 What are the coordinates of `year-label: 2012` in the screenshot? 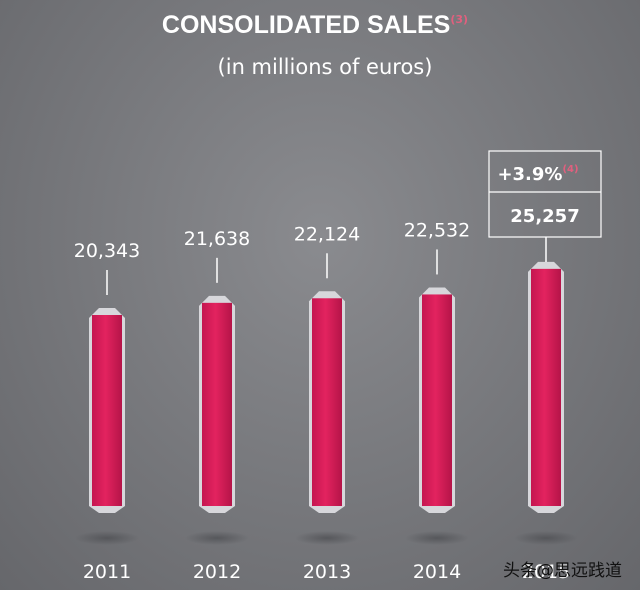 It's located at (217, 572).